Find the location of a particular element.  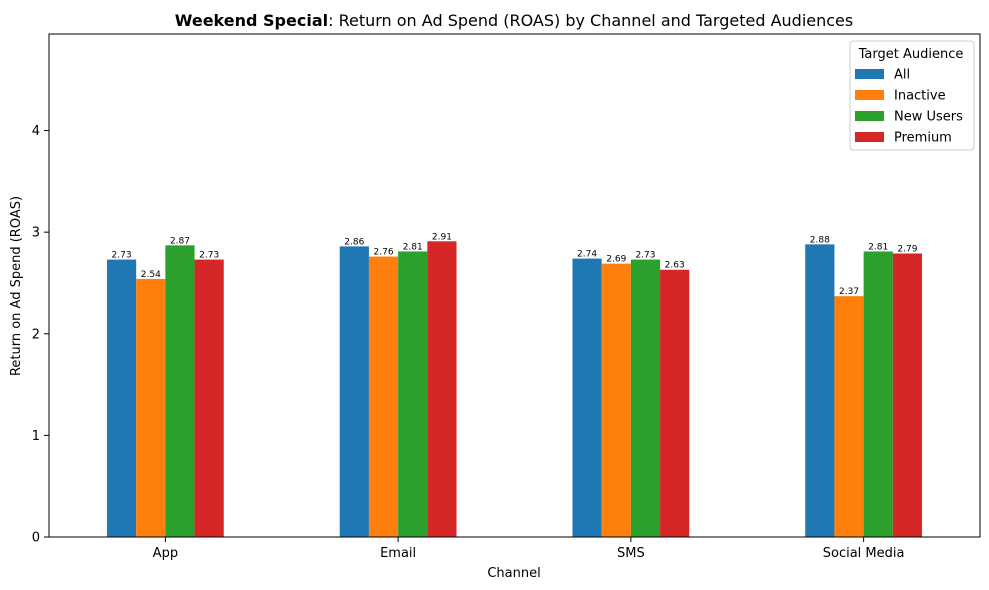

chart-title-bold: Weekend Special is located at coordinates (251, 20).